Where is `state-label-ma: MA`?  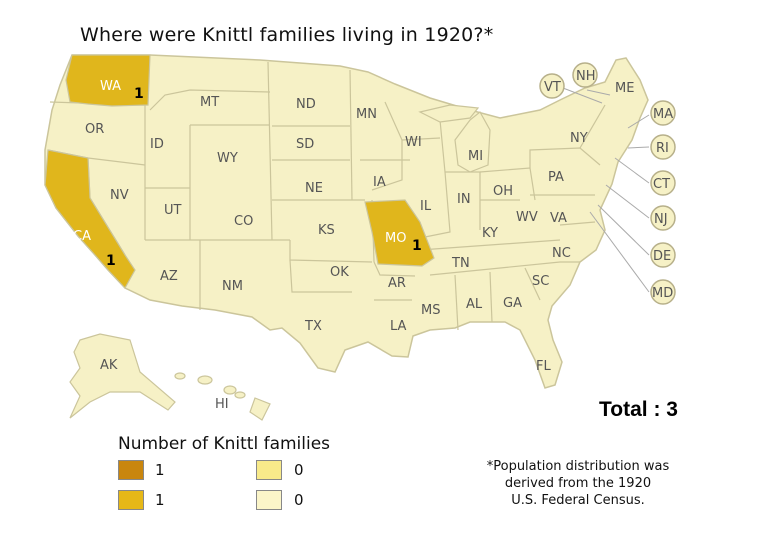
state-label-ma: MA is located at coordinates (663, 114).